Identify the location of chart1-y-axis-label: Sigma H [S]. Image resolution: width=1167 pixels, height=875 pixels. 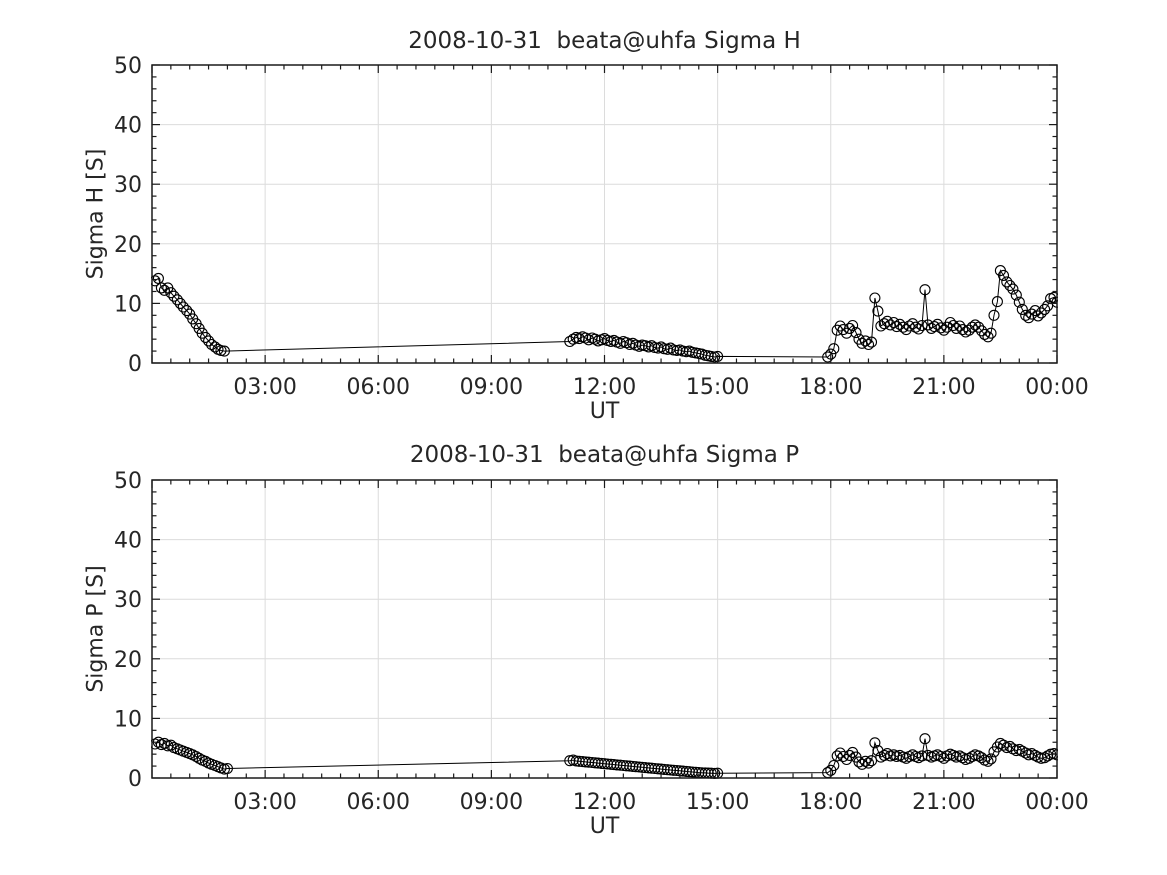
(96, 214).